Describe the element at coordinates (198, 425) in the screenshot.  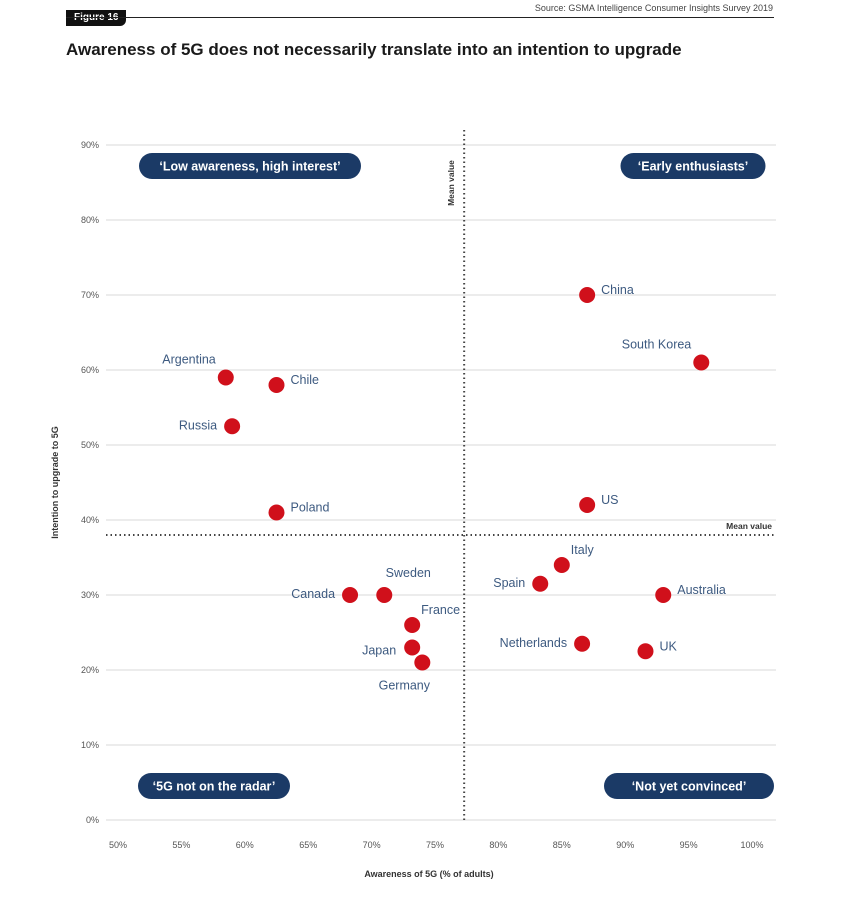
I see `data-point-label: Russia` at that location.